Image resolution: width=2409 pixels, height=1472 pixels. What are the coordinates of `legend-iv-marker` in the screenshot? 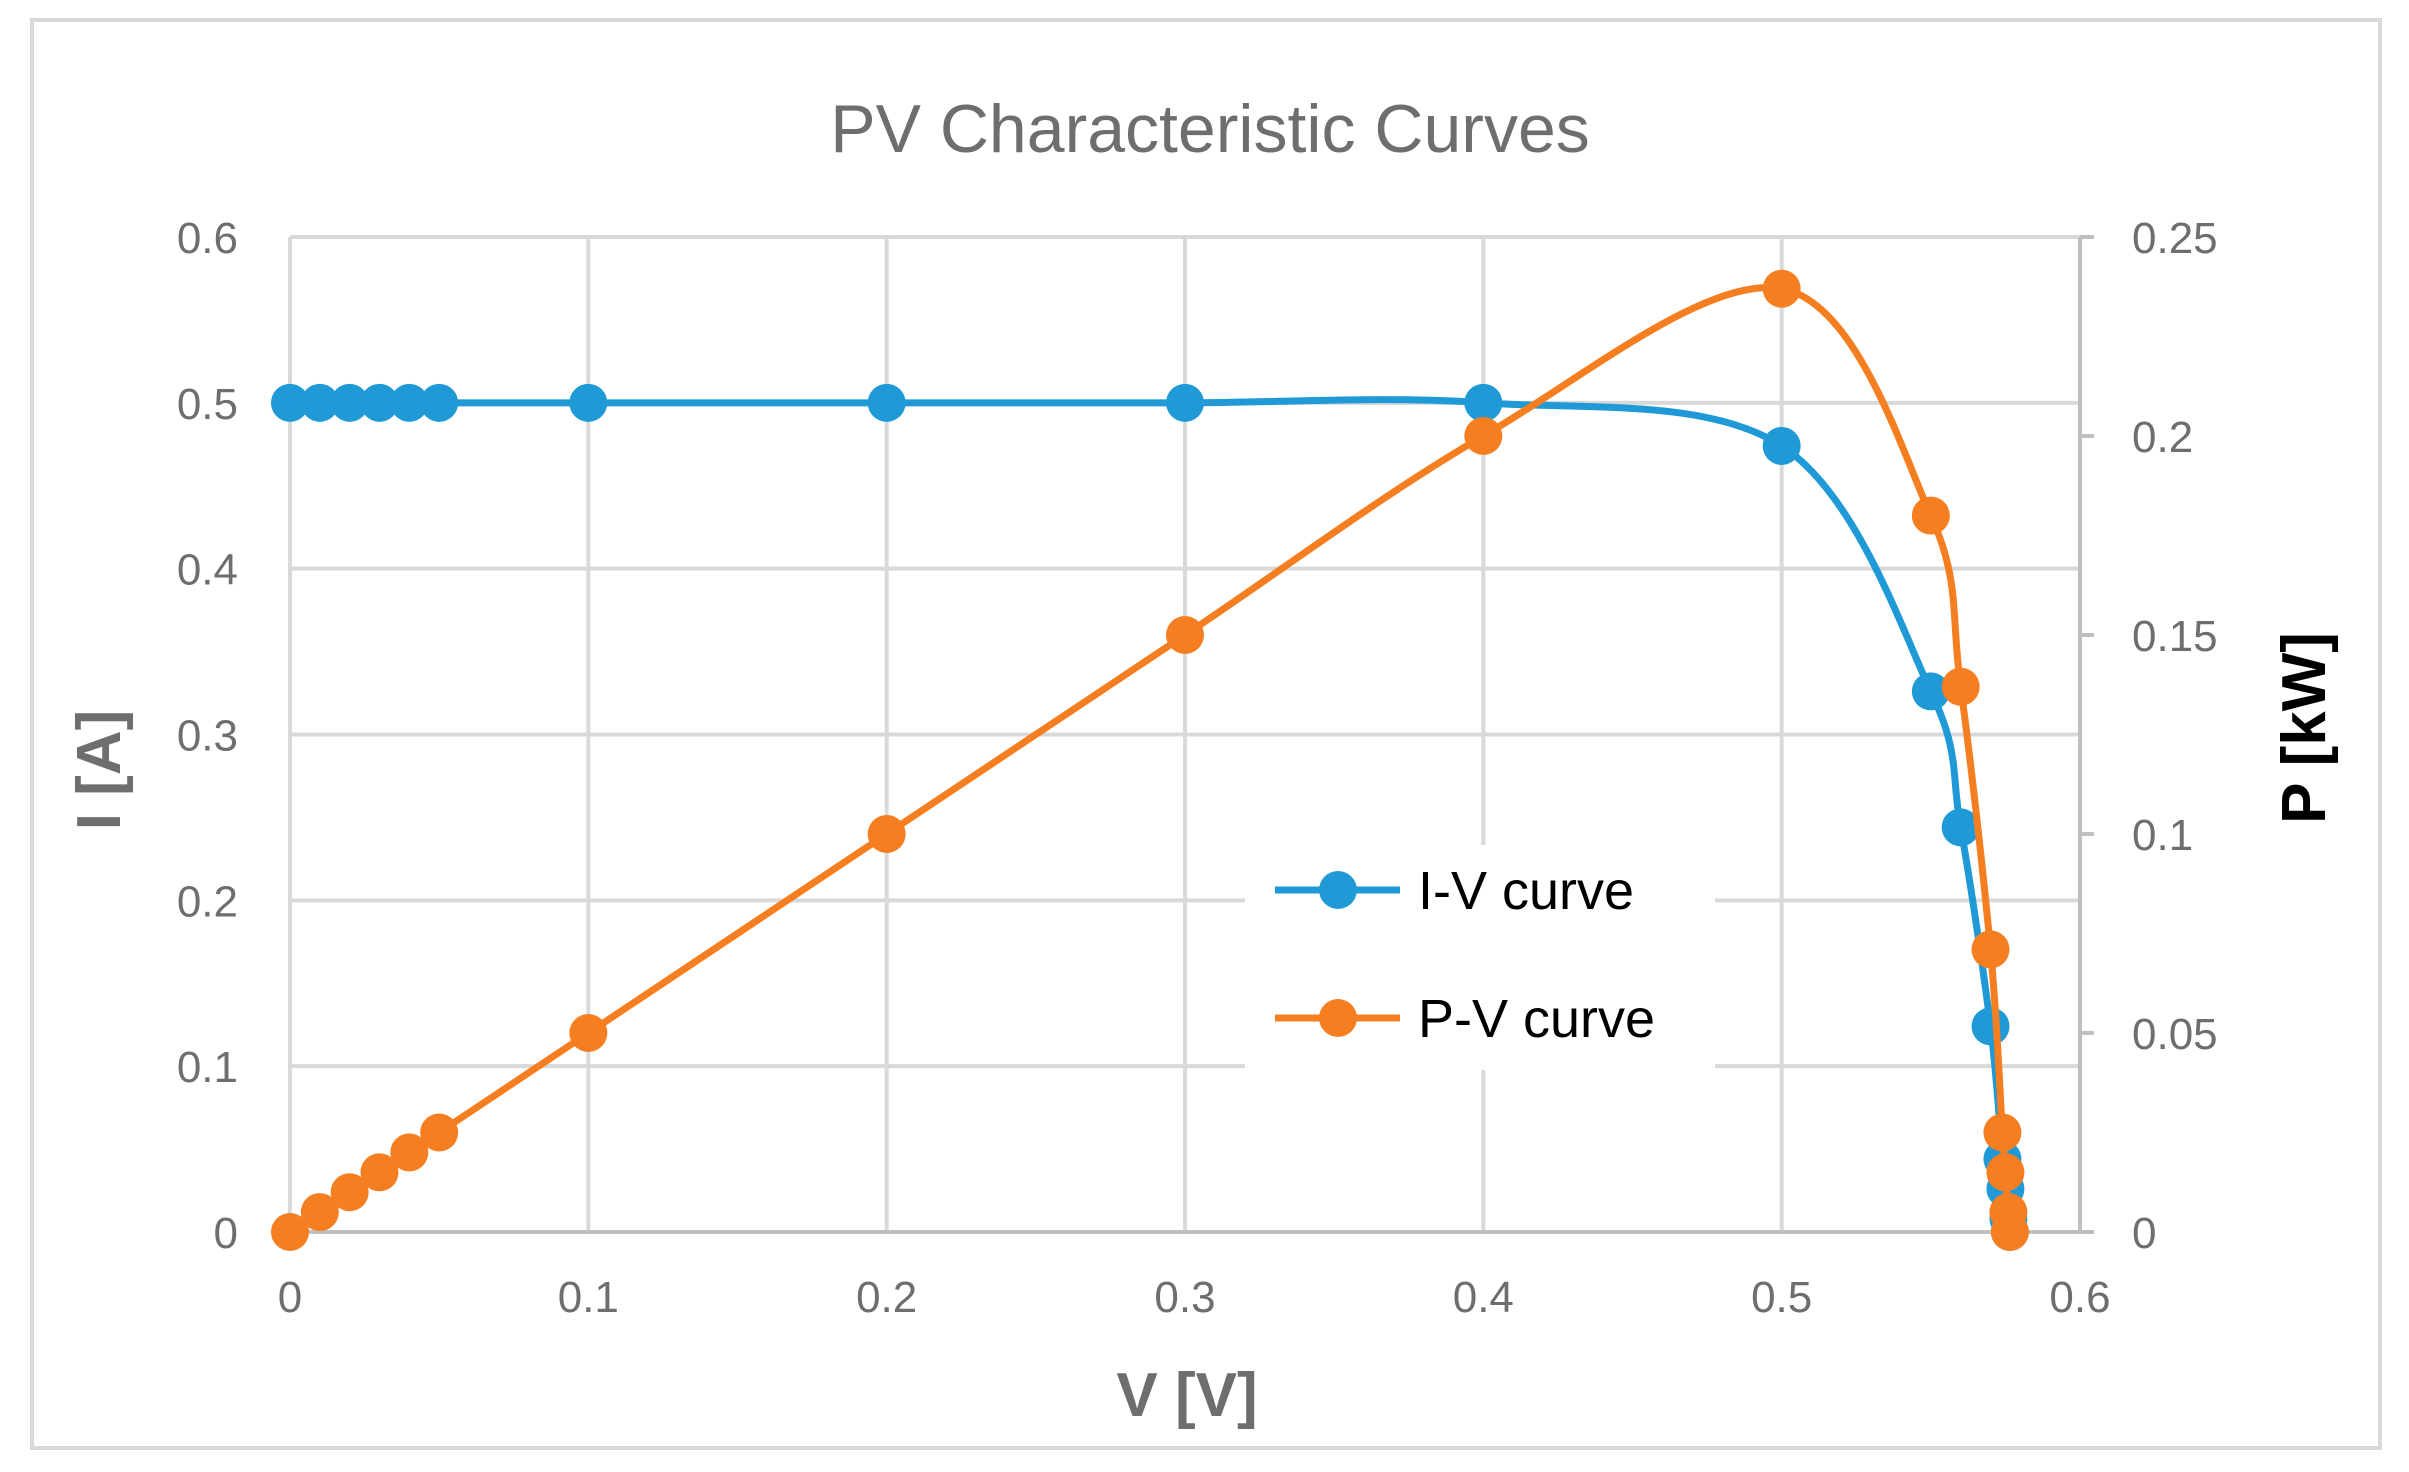 It's located at (1338, 890).